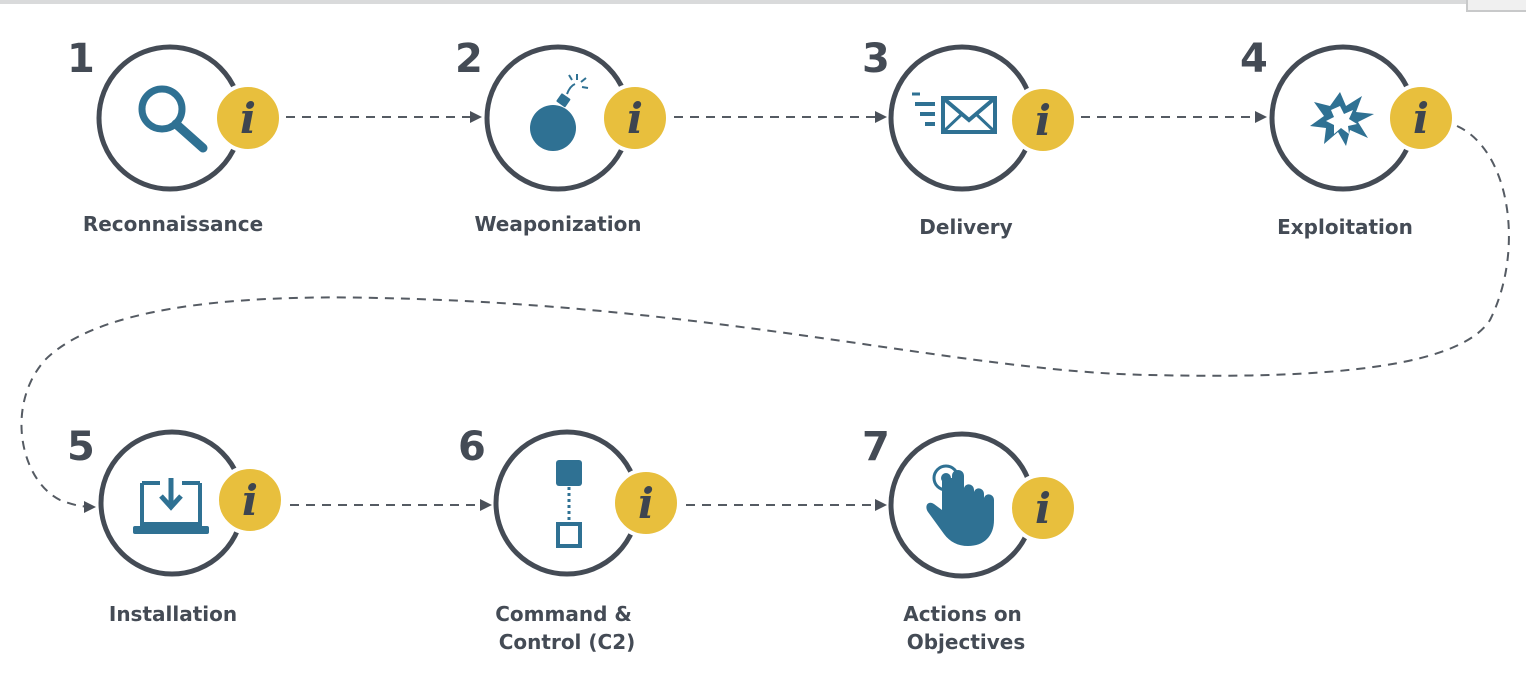 This screenshot has height=692, width=1526. What do you see at coordinates (876, 447) in the screenshot?
I see `step-number: 7` at bounding box center [876, 447].